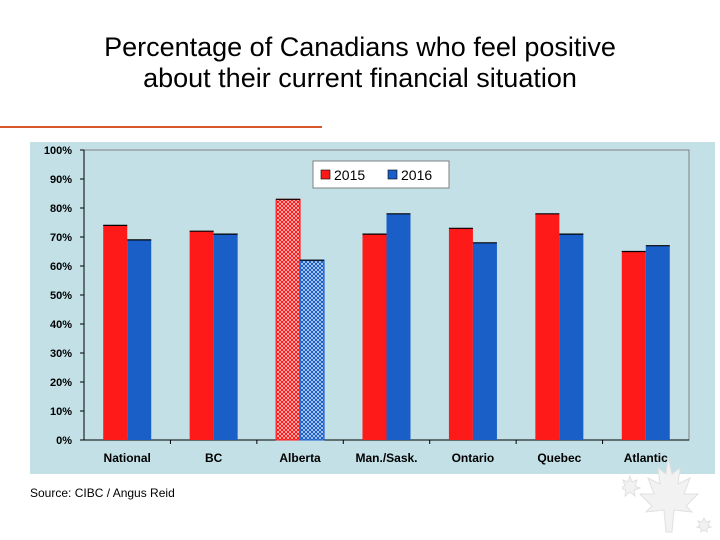  Describe the element at coordinates (547, 326) in the screenshot. I see `bar-2015-Quebec` at that location.